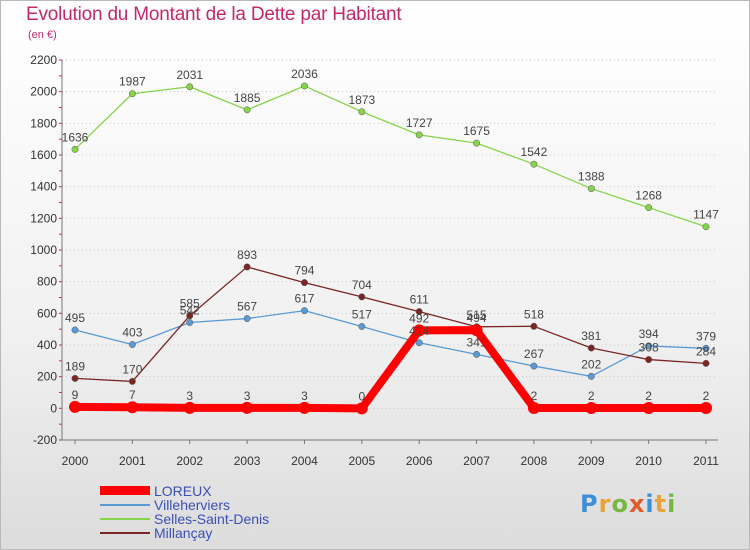 The width and height of the screenshot is (750, 550). Describe the element at coordinates (637, 504) in the screenshot. I see `logo-letter: x` at that location.